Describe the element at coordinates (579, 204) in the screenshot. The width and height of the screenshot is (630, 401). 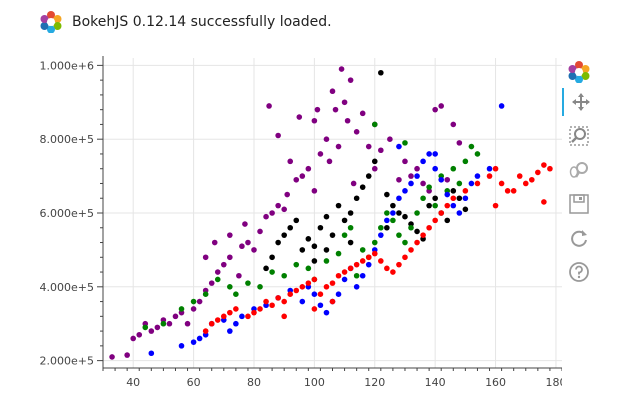
I see `save-tool` at that location.